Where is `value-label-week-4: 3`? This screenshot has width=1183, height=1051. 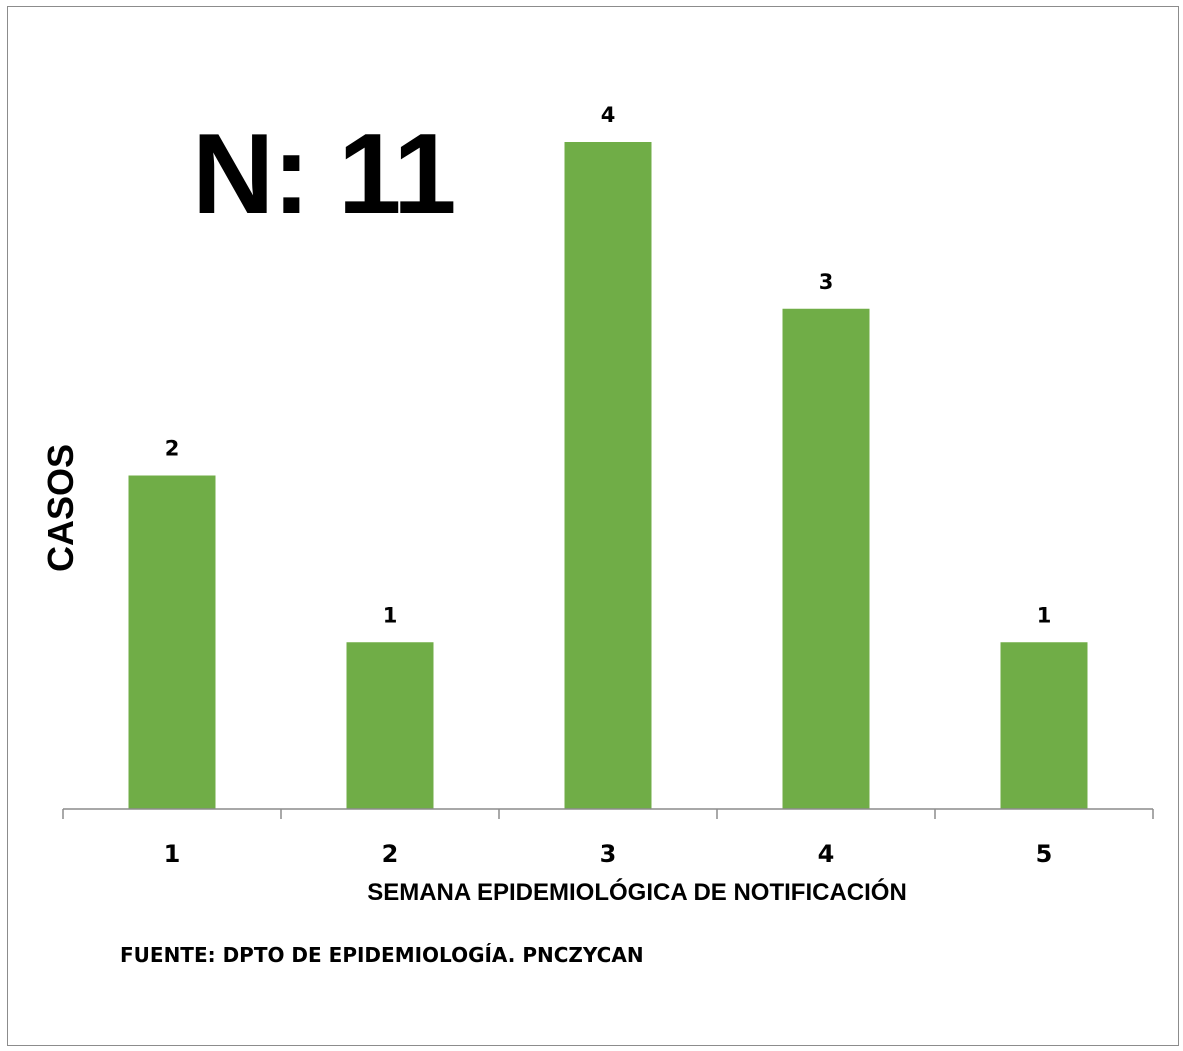
value-label-week-4: 3 is located at coordinates (826, 282).